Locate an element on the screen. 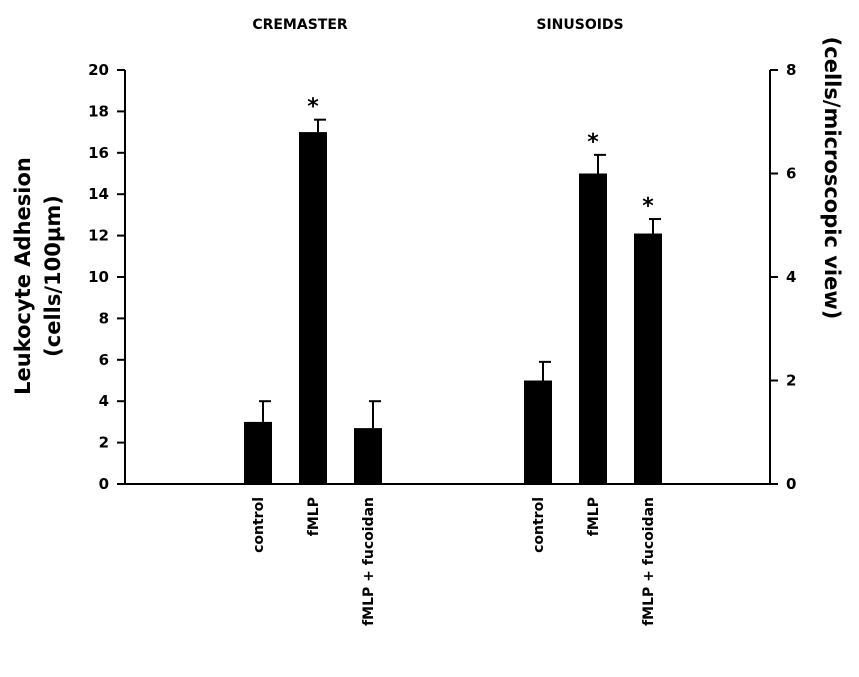 Image resolution: width=859 pixels, height=677 pixels. left-tick-label: 20 is located at coordinates (98, 70).